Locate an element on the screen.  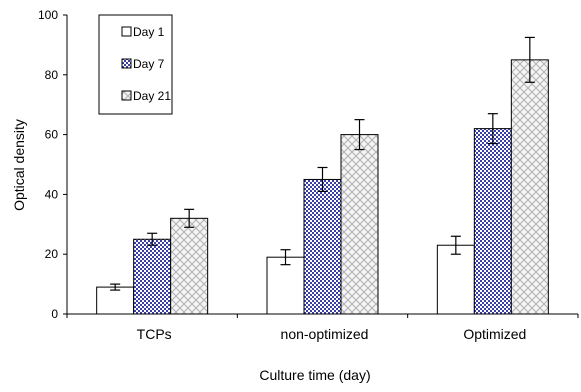
legend: Day 1 Day 7 Day 21 is located at coordinates (135, 64).